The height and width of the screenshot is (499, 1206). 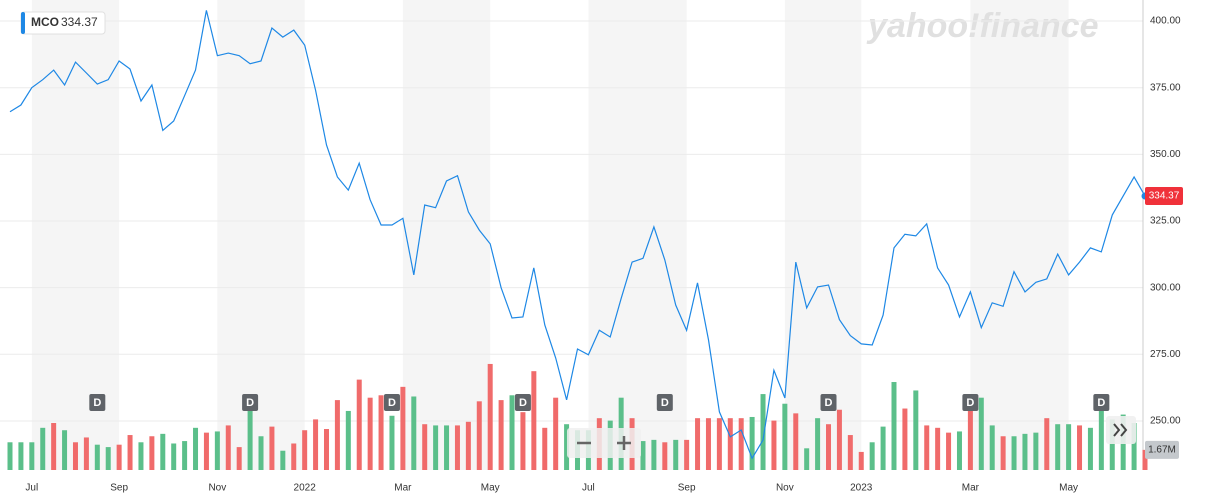 I want to click on x-tick-label: 2022, so click(x=305, y=488).